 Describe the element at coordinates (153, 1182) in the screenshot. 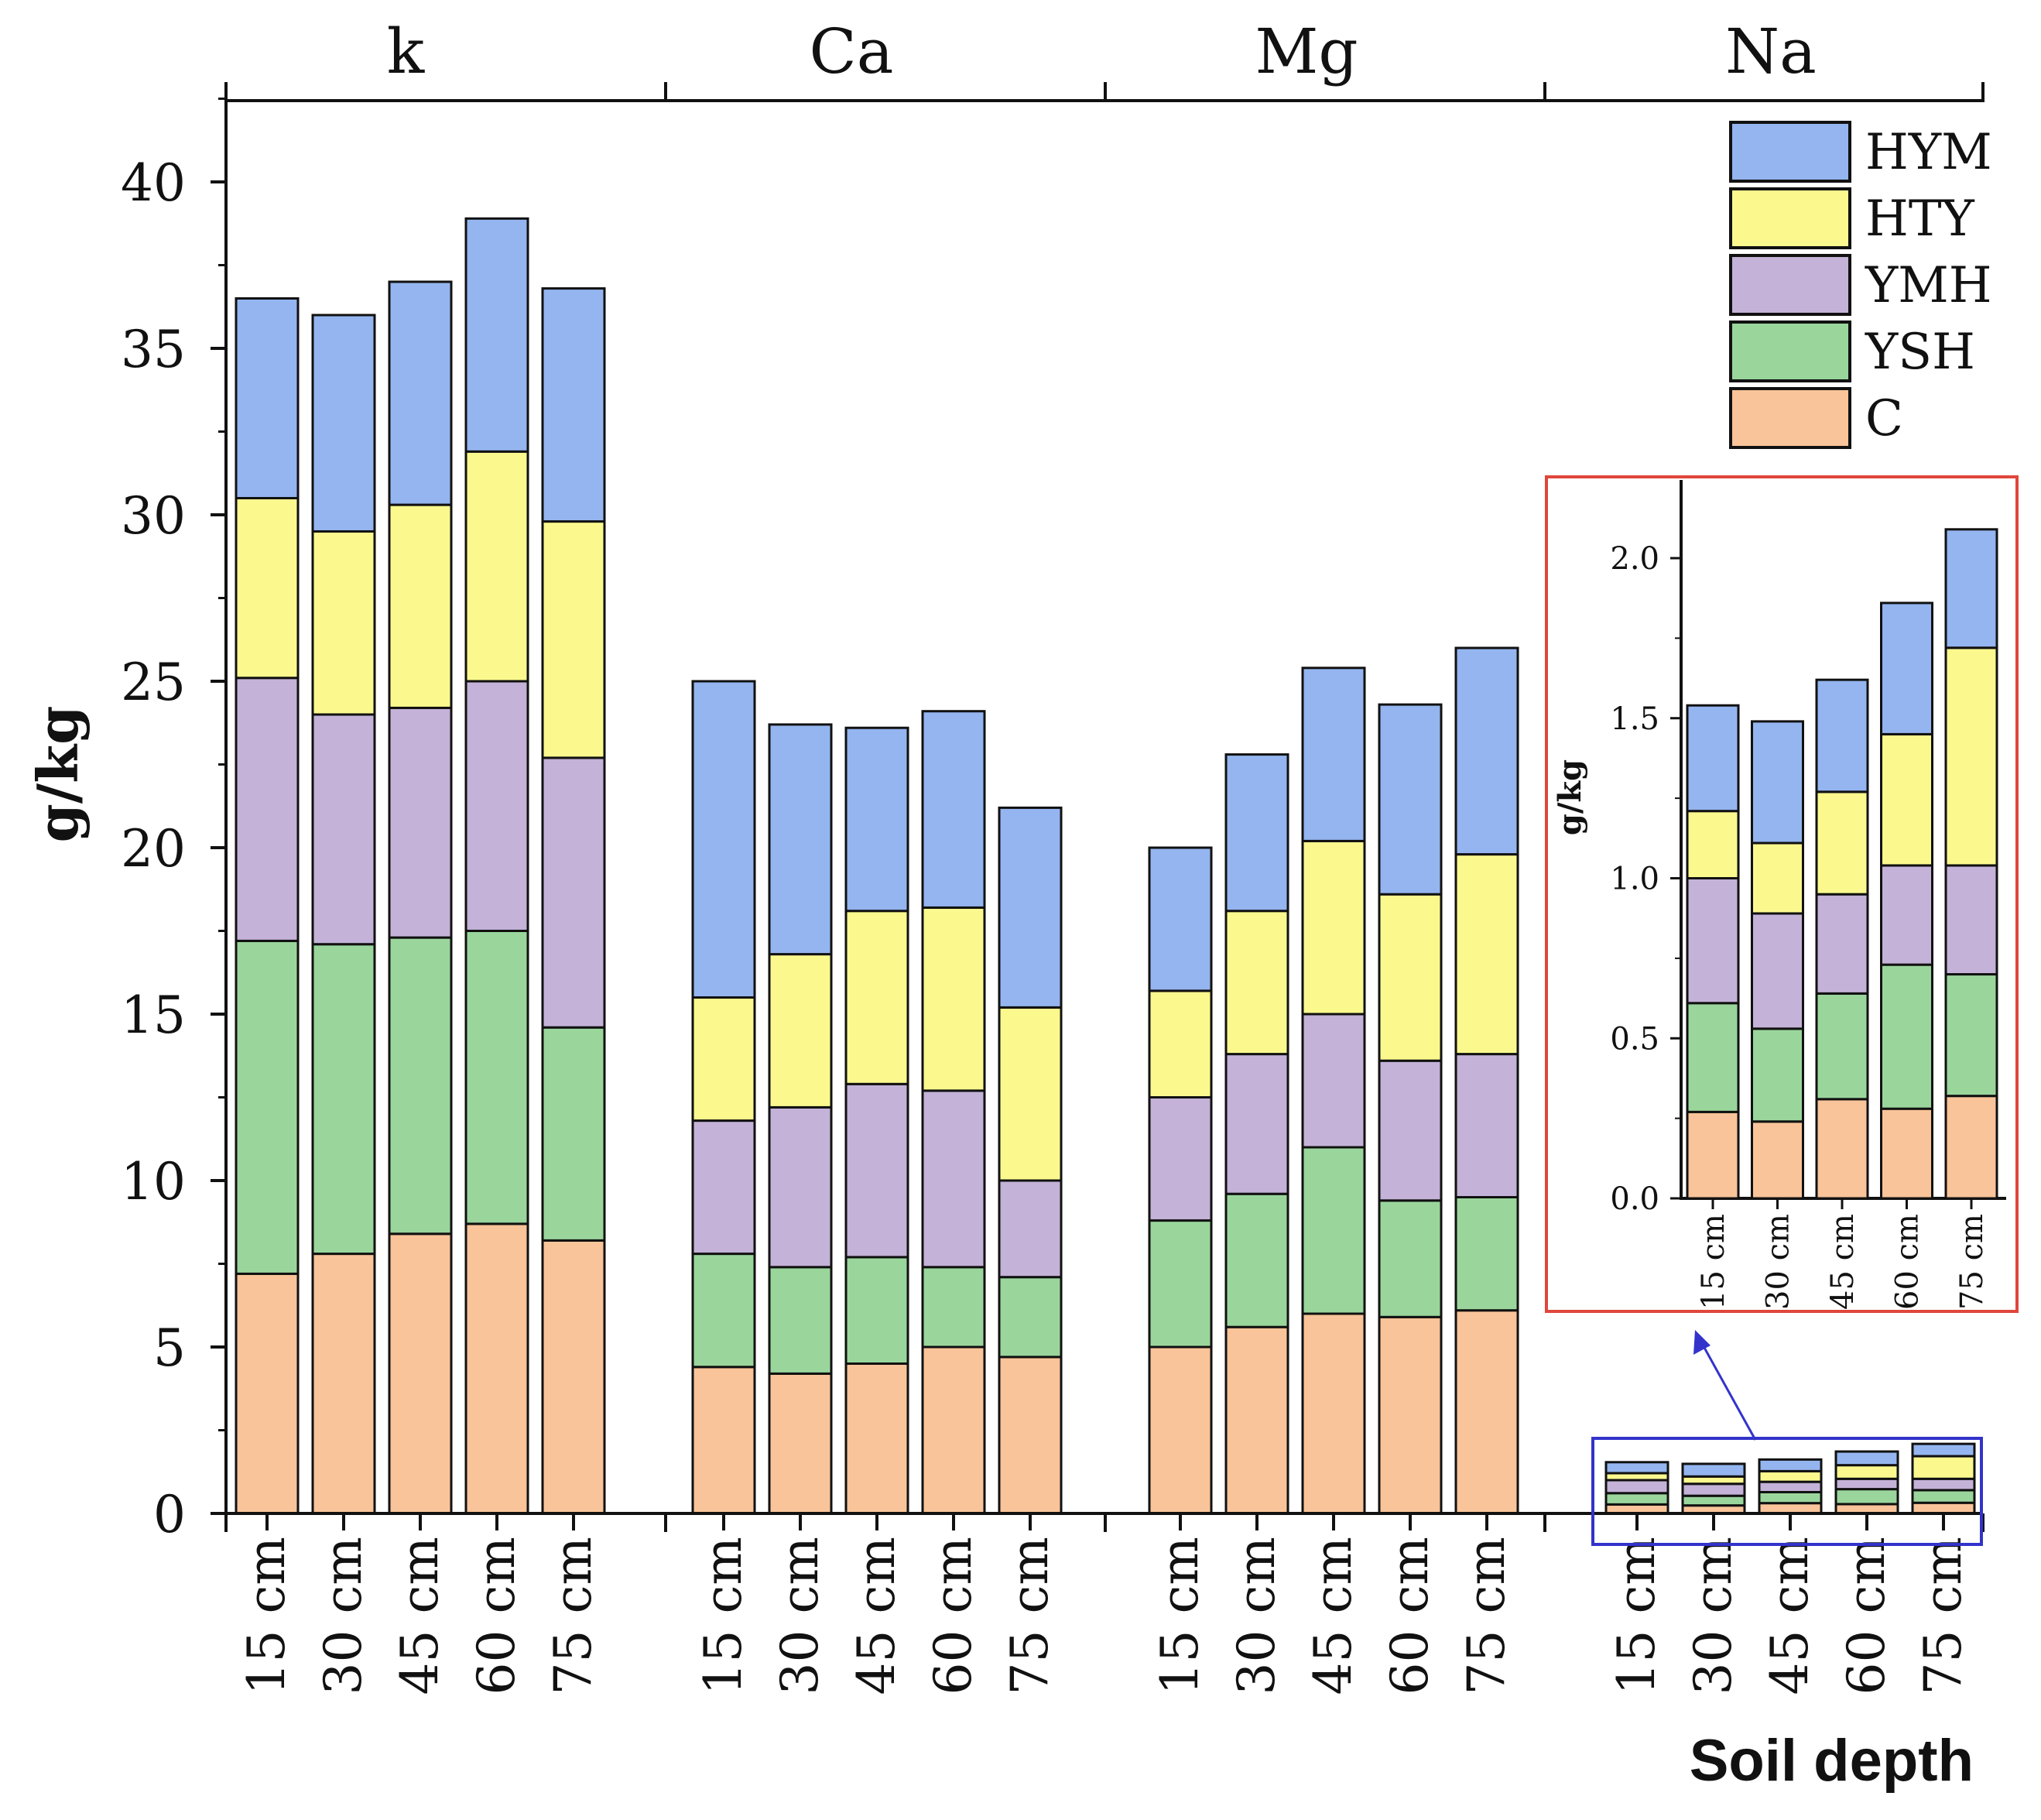

I see `y-tick-label: 10` at that location.